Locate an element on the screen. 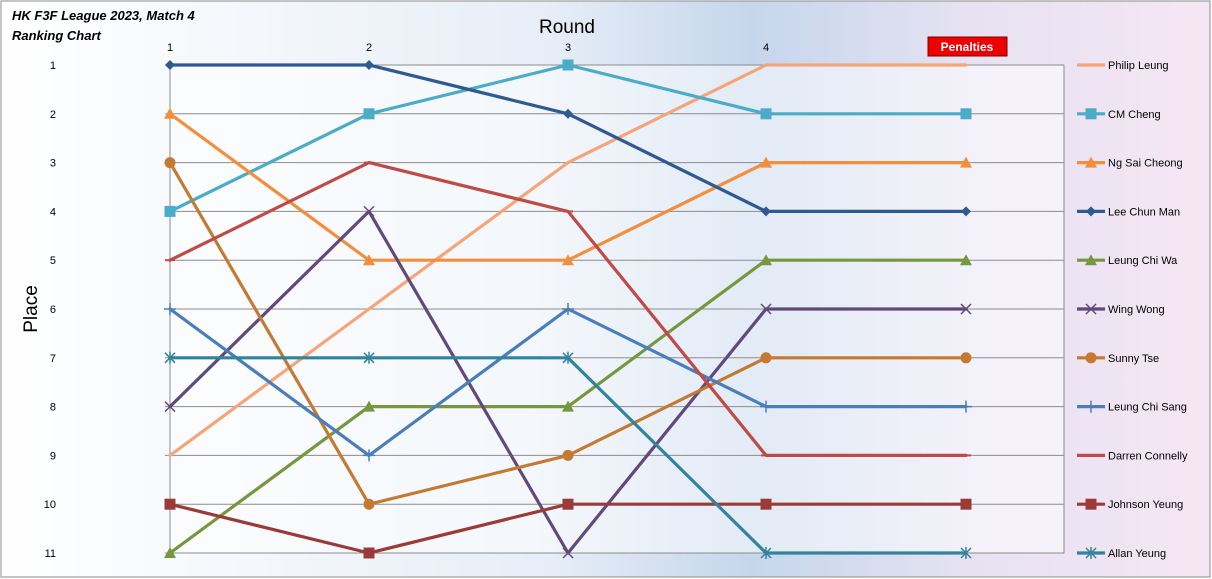  y-tick-label: 8 is located at coordinates (53, 408).